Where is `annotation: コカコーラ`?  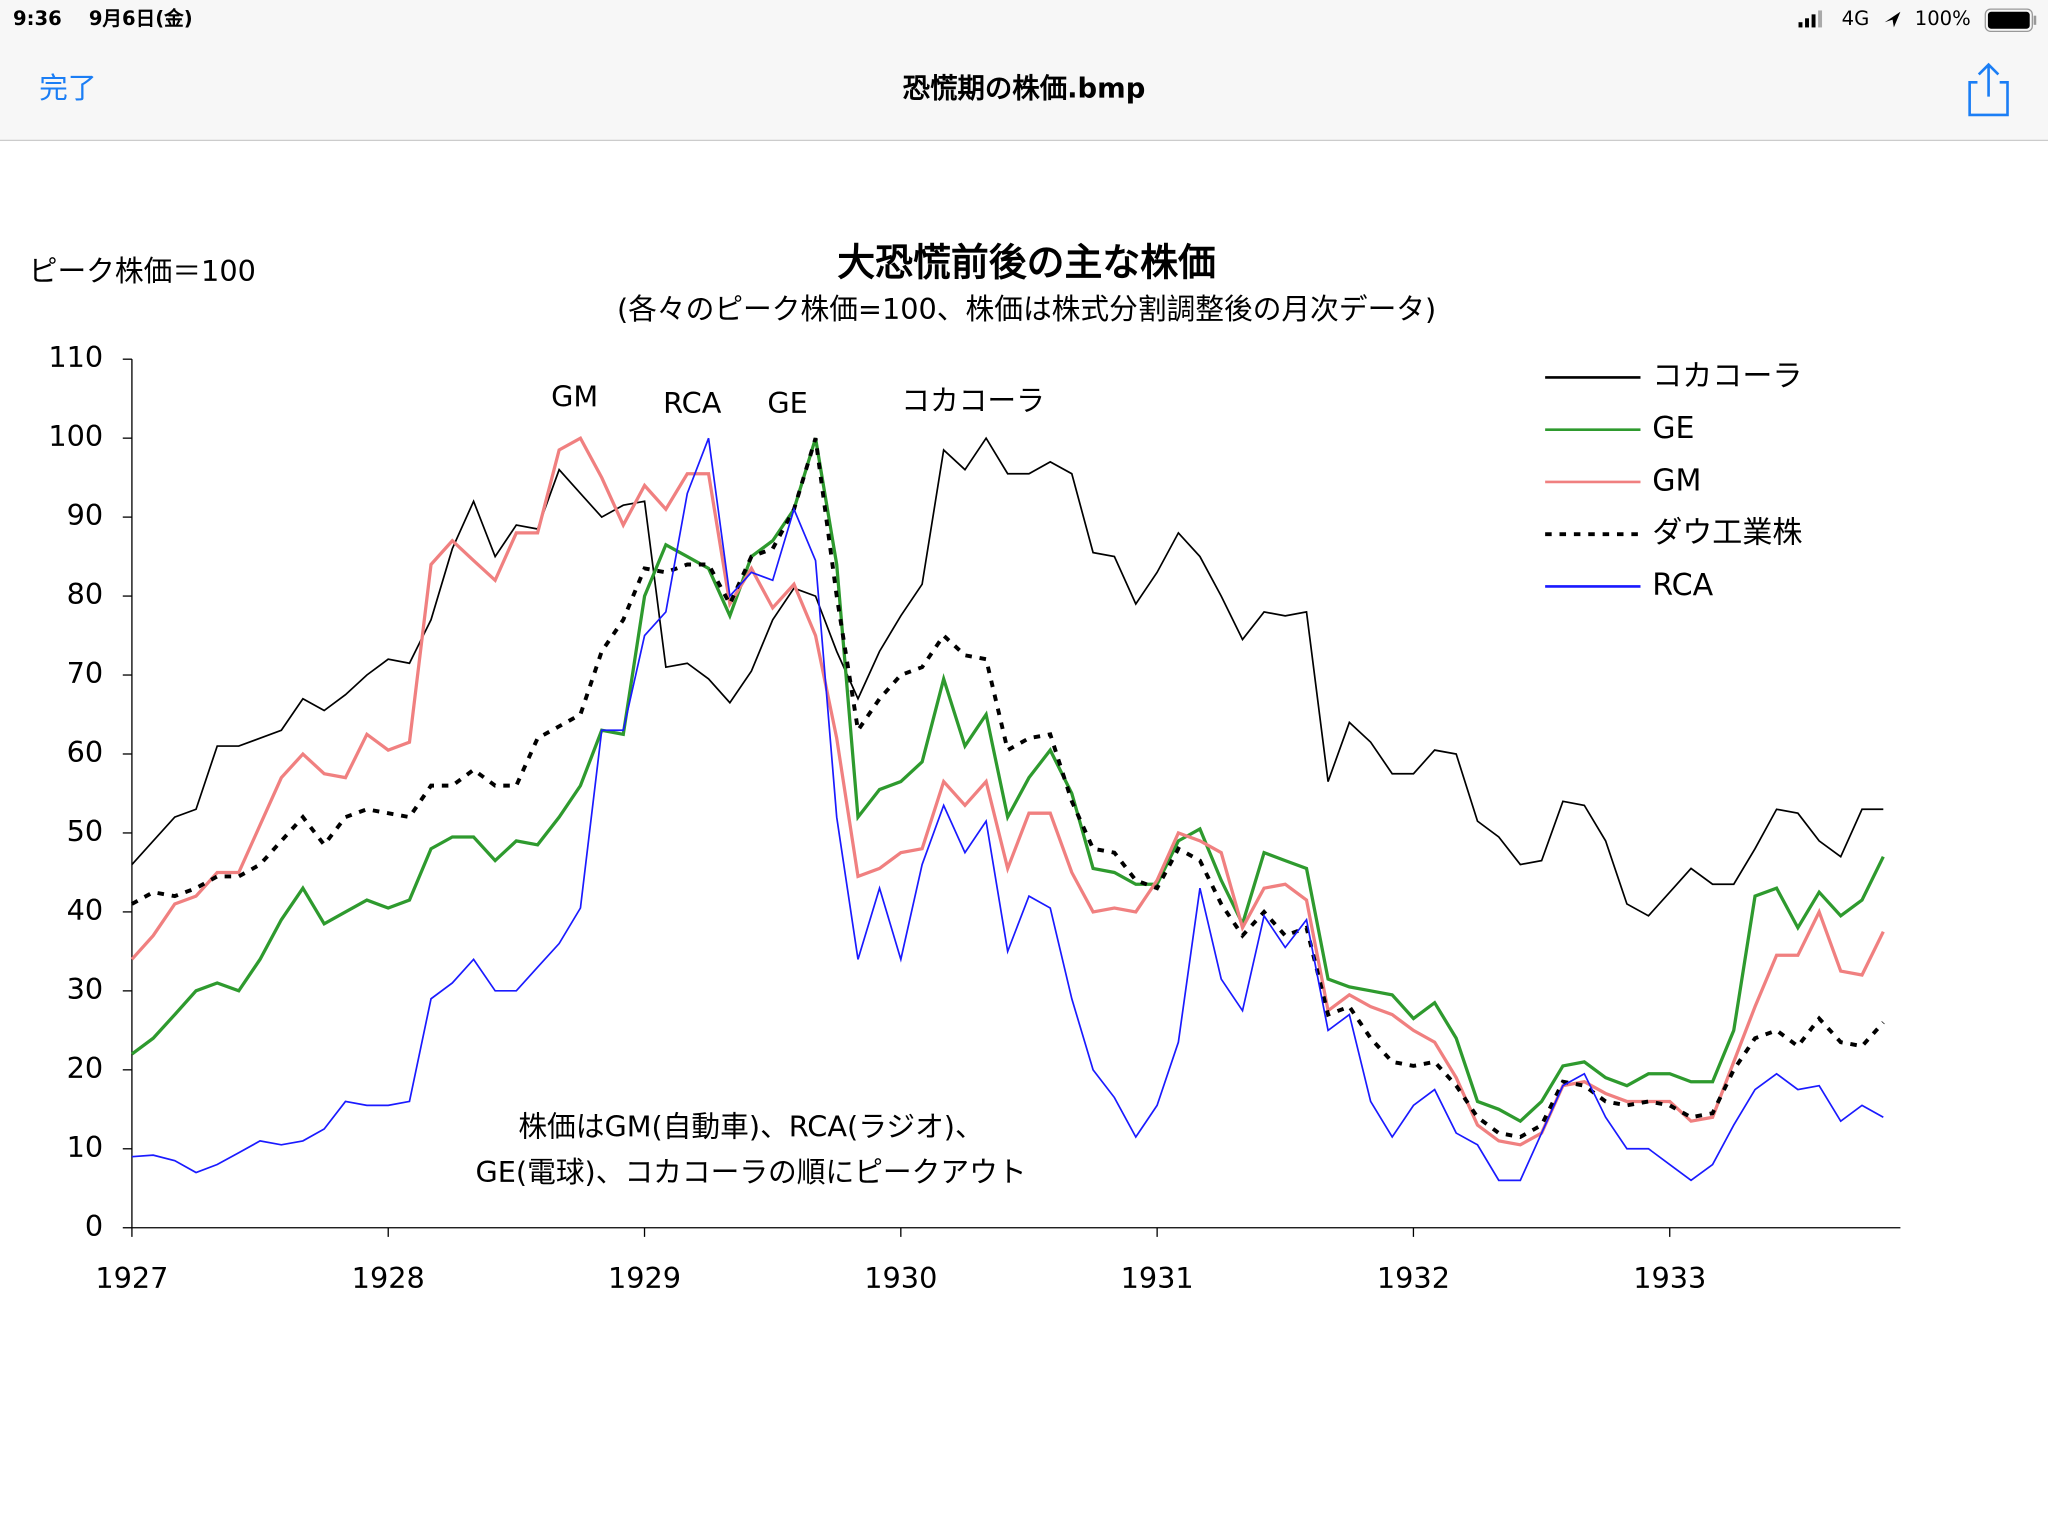
annotation: コカコーラ is located at coordinates (973, 400).